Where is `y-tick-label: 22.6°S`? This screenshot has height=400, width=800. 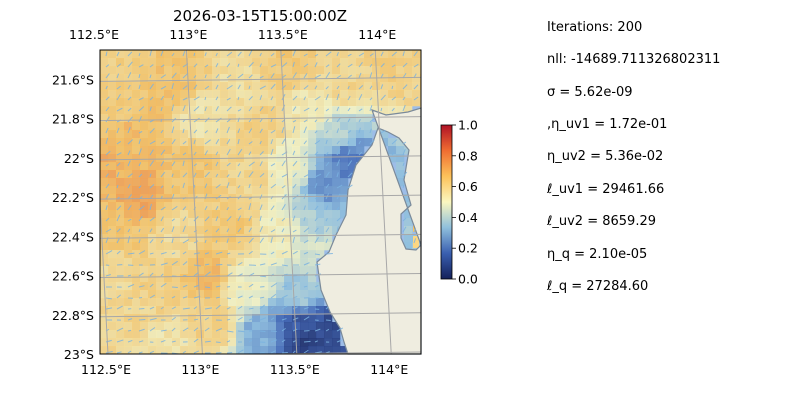
y-tick-label: 22.6°S is located at coordinates (73, 276).